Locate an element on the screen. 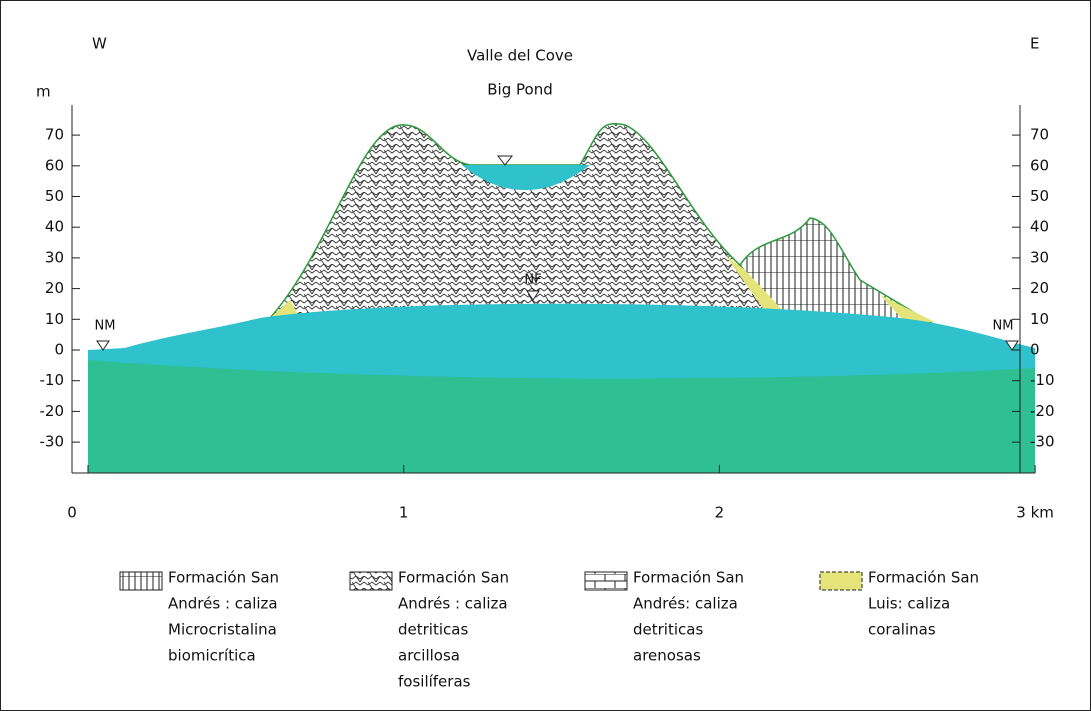 The width and height of the screenshot is (1091, 711). legend-text: Microcristalina is located at coordinates (222, 630).